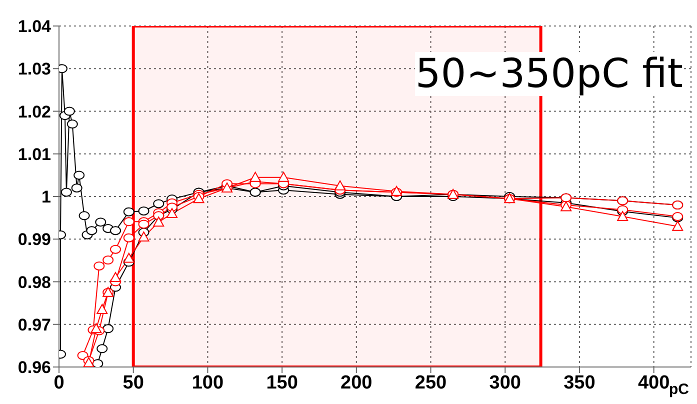  Describe the element at coordinates (356, 383) in the screenshot. I see `x-tick-label: 200` at that location.